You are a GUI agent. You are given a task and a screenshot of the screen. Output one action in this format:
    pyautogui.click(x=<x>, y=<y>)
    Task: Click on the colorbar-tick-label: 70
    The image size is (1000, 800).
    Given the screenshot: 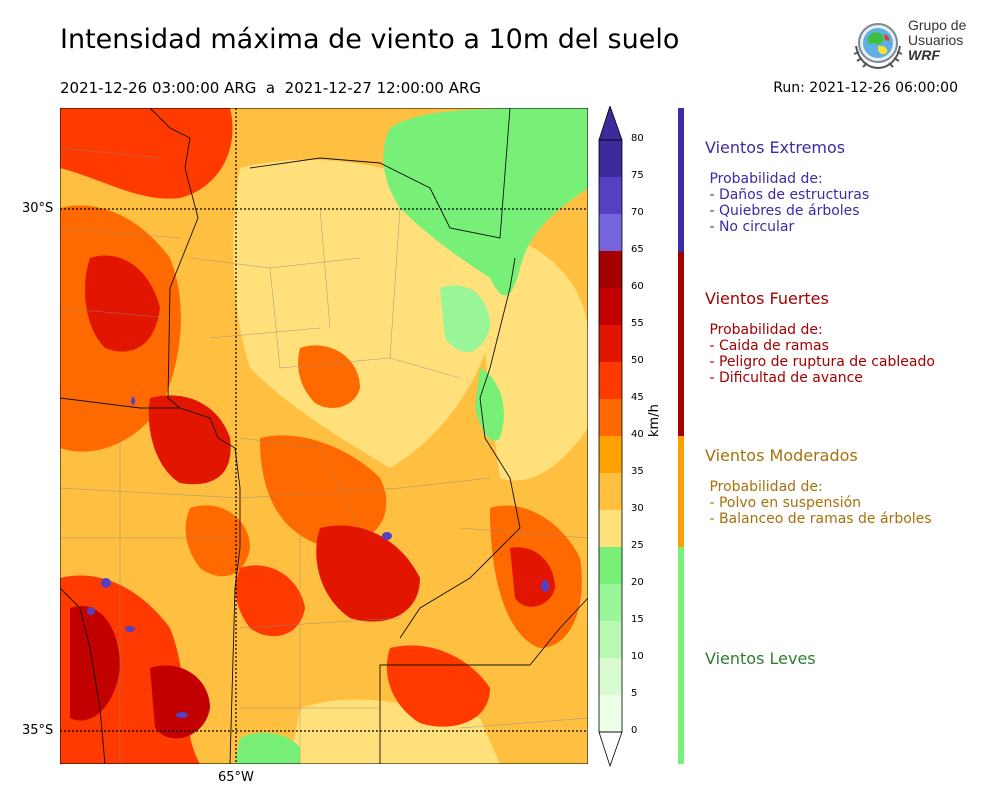 What is the action you would take?
    pyautogui.click(x=637, y=212)
    